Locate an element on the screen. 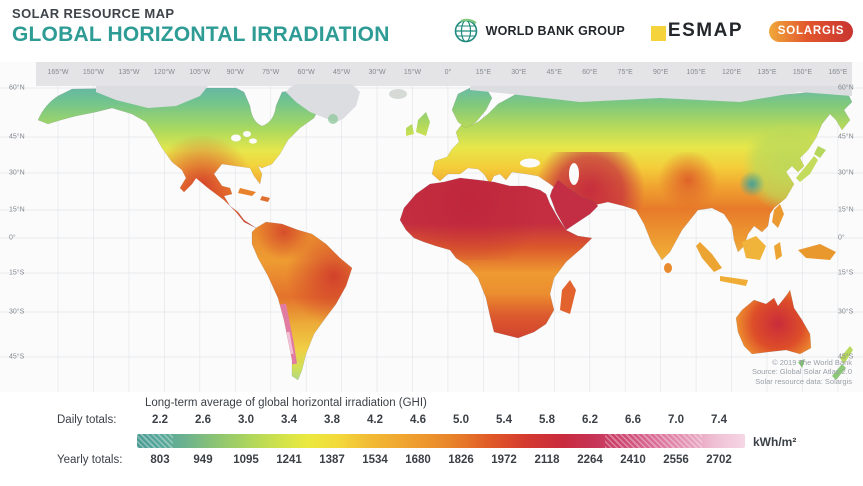  longitude-label: 45°W is located at coordinates (341, 72).